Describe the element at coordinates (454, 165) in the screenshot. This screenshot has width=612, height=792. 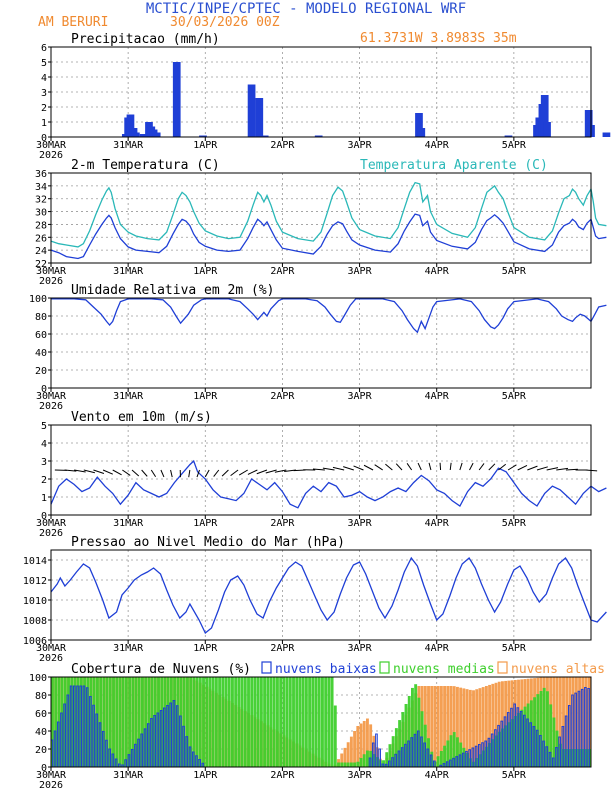
I see `legend-entry: Temperatura Aparente (C)` at that location.